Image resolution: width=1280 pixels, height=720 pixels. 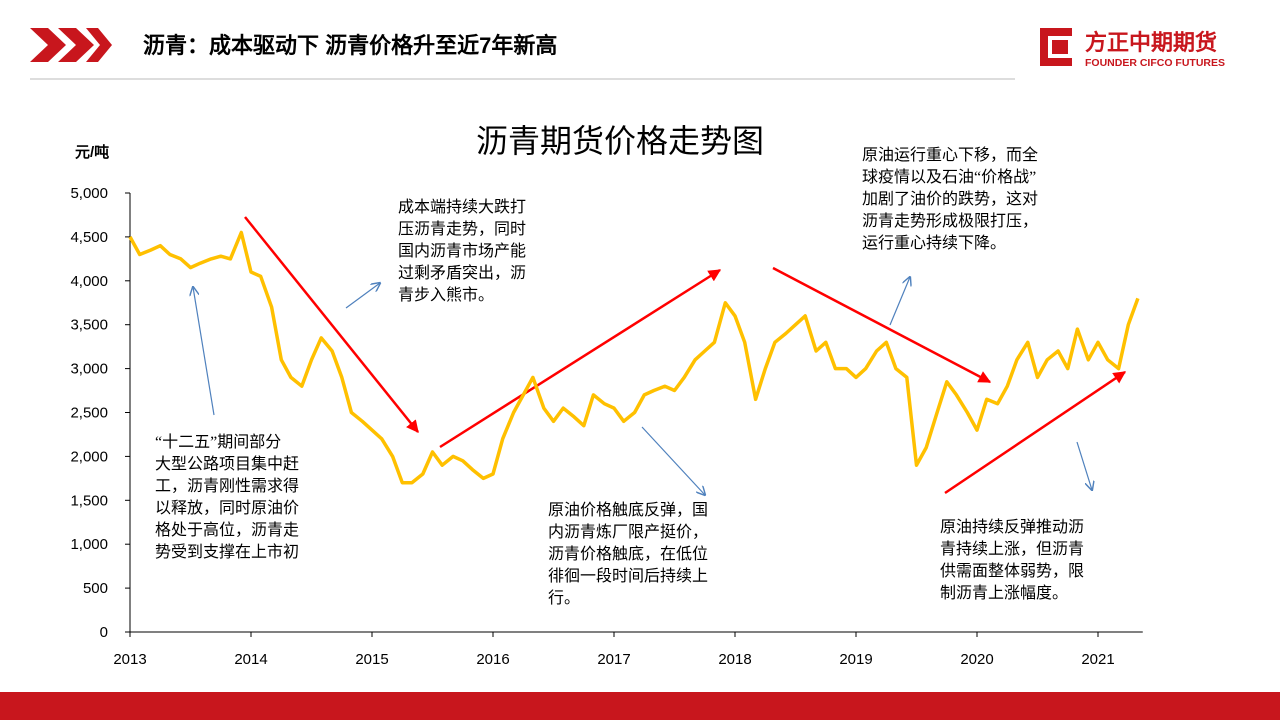 I want to click on annotation-line: 青步入熊市。, so click(x=446, y=295).